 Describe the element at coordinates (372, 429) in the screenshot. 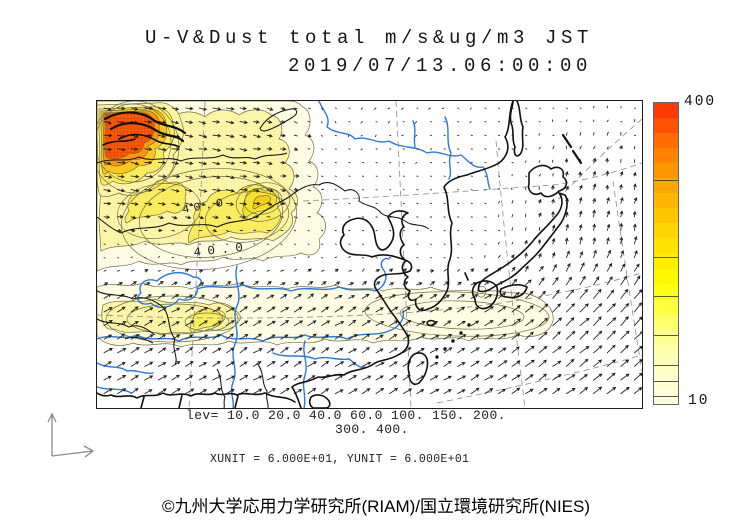

I see `level-legend-line2: 300. 400.` at that location.